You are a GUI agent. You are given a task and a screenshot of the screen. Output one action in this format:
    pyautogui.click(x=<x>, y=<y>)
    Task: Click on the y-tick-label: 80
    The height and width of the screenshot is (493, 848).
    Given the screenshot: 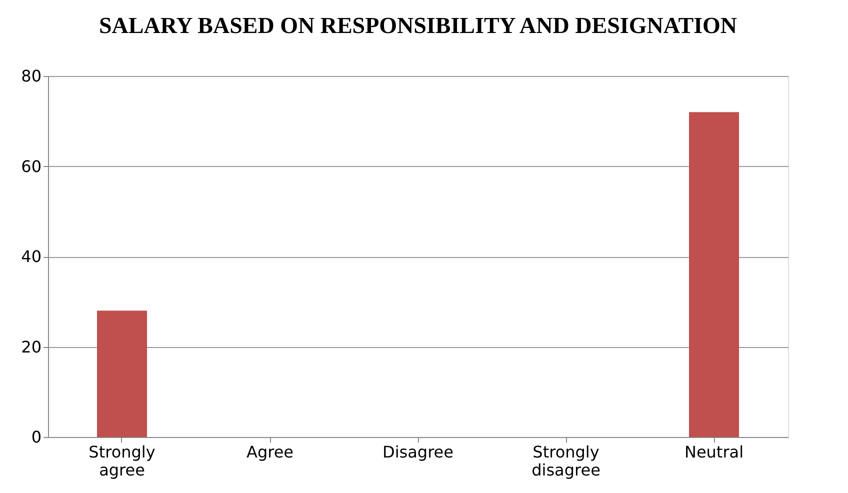 What is the action you would take?
    pyautogui.click(x=31, y=76)
    